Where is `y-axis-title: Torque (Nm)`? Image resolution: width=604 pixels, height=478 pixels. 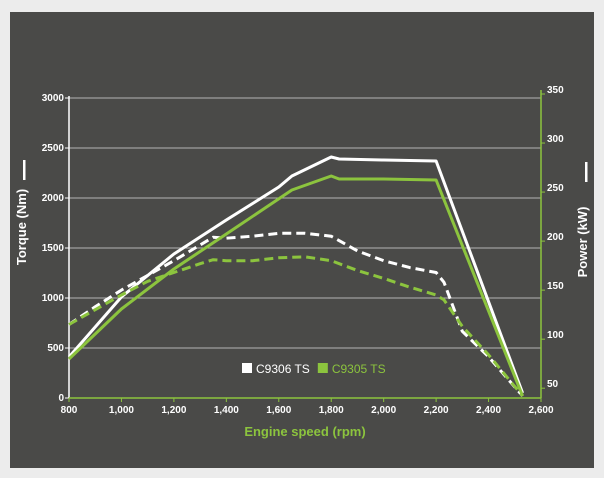 y-axis-title: Torque (Nm) is located at coordinates (21, 227).